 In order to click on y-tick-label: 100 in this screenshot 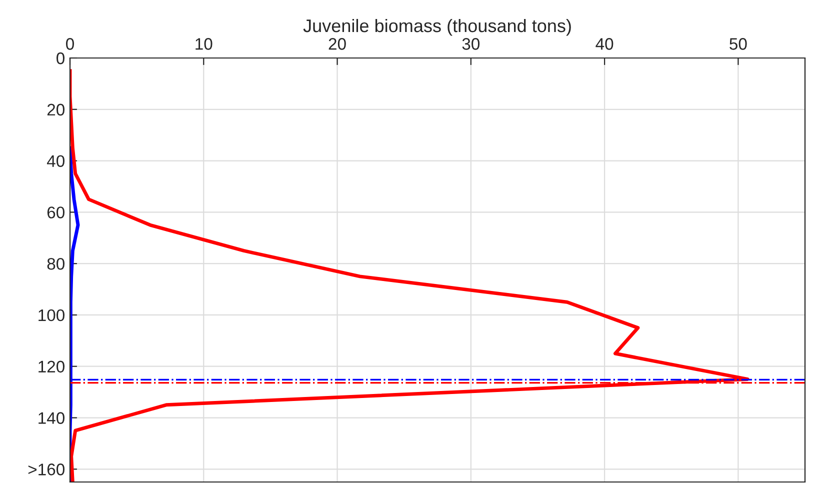, I will do `click(51, 315)`.